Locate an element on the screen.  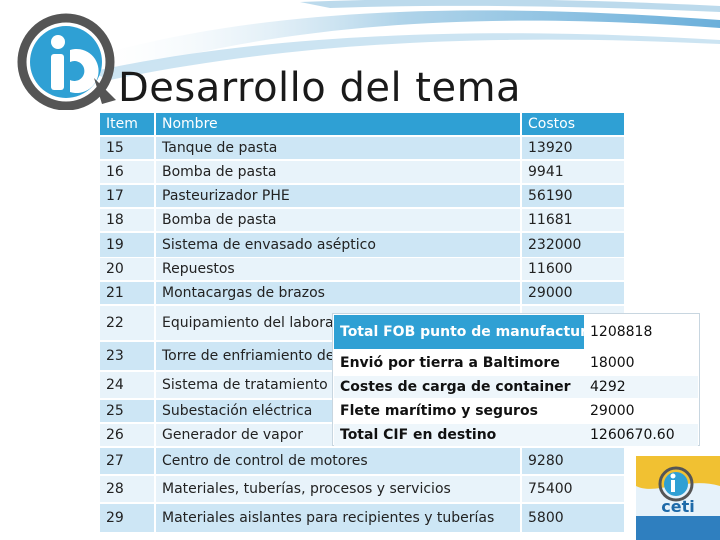
table-row: 19 Sistema de envasado aséptico 232000 is located at coordinates (362, 245).